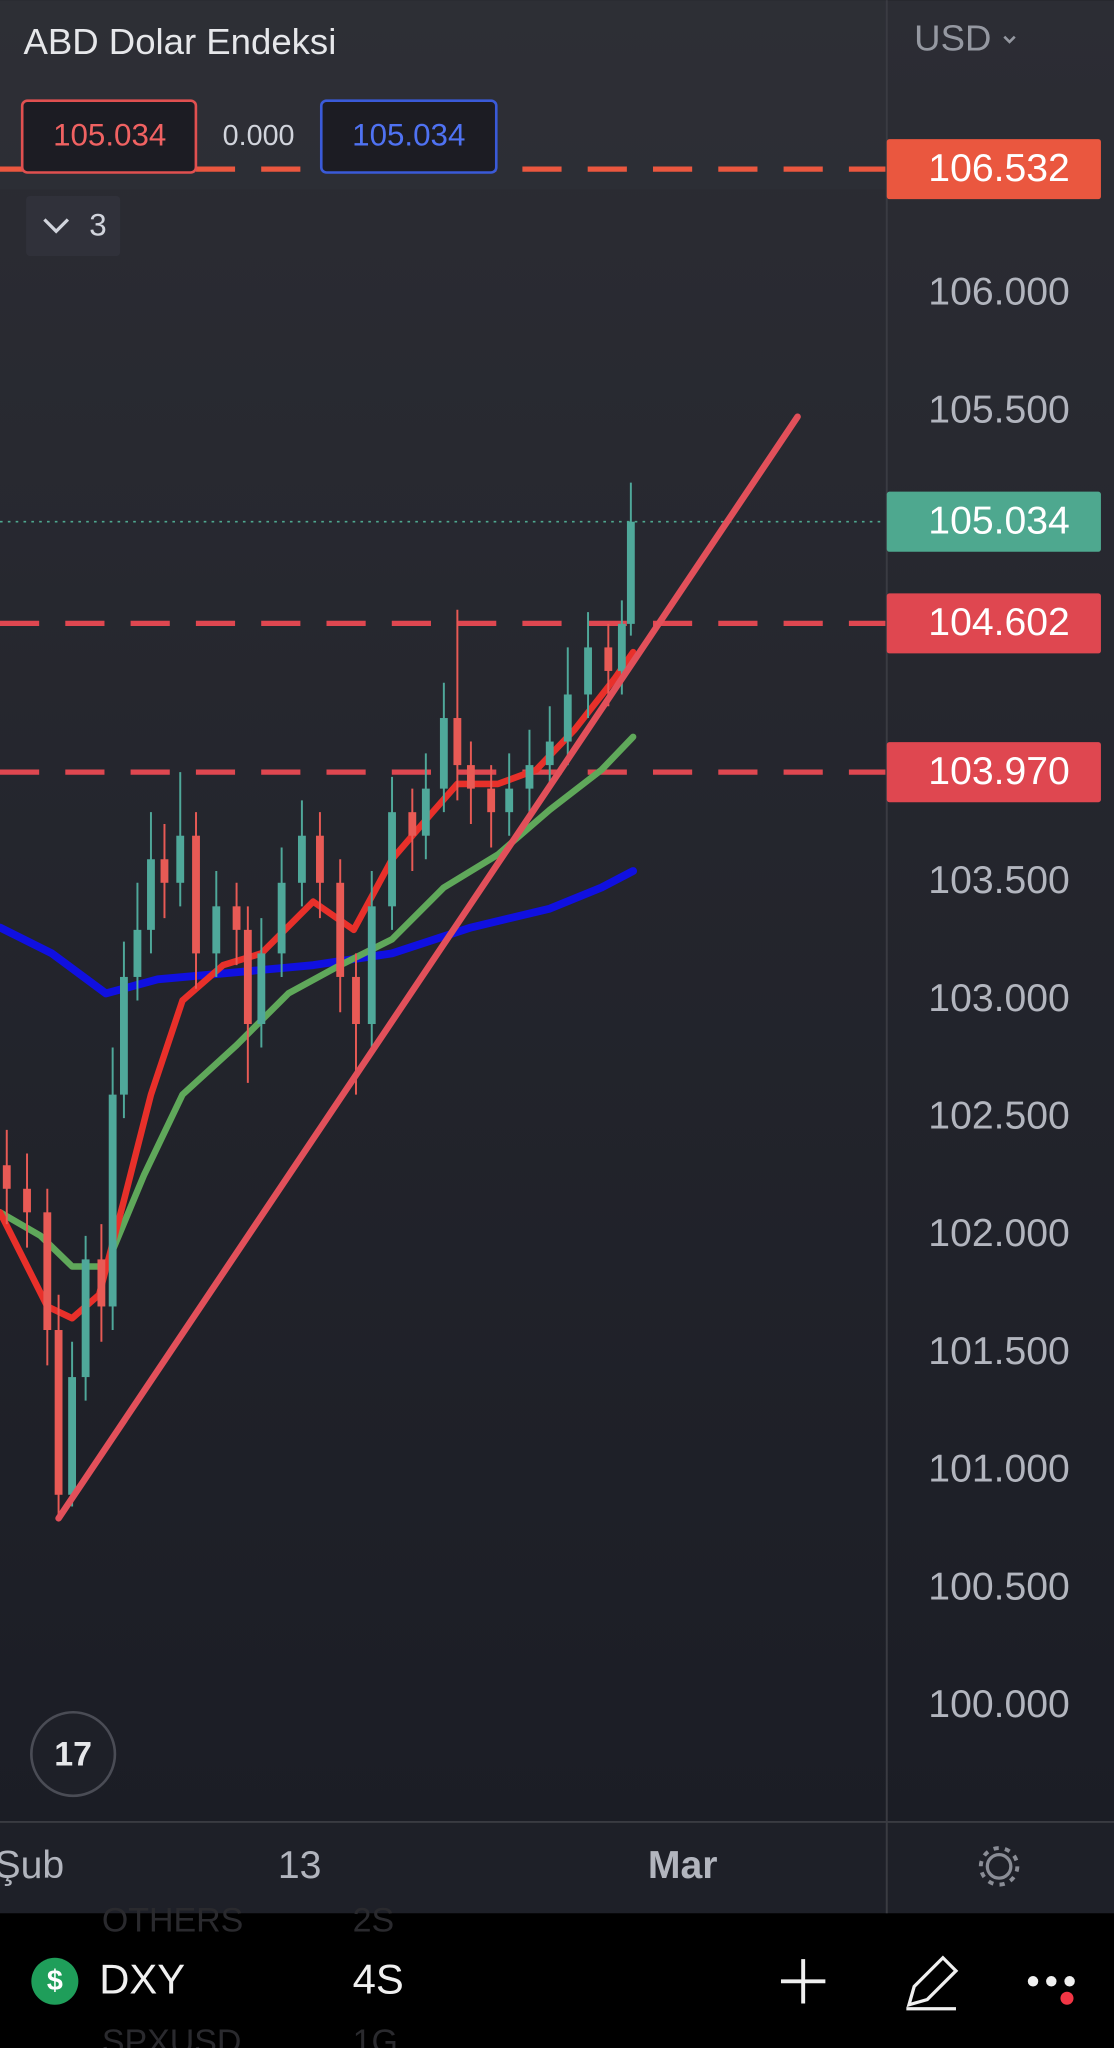  I want to click on tv-logo-mark: 17, so click(73, 1755).